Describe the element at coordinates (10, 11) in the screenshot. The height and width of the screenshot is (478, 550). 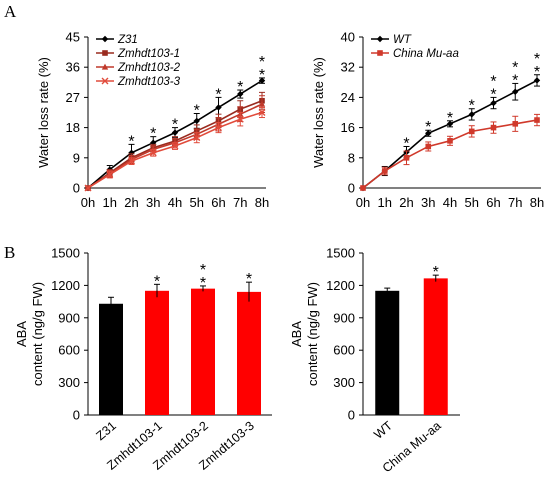
I see `panel-label-a: A` at that location.